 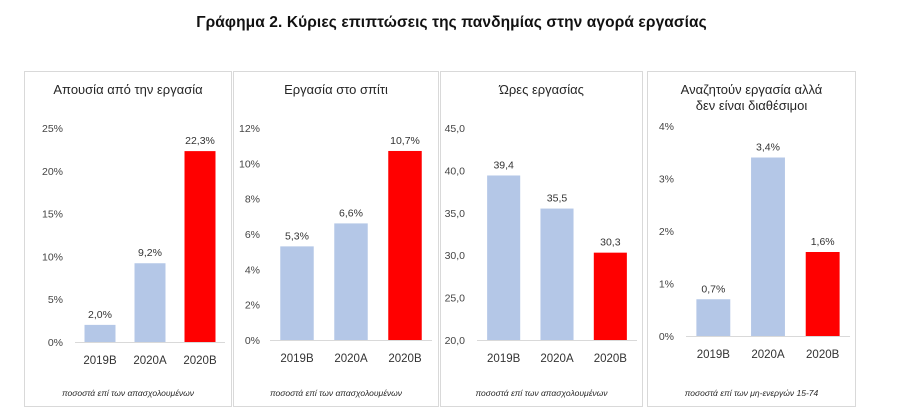 What do you see at coordinates (455, 341) in the screenshot?
I see `y-tick-label: 20,0` at bounding box center [455, 341].